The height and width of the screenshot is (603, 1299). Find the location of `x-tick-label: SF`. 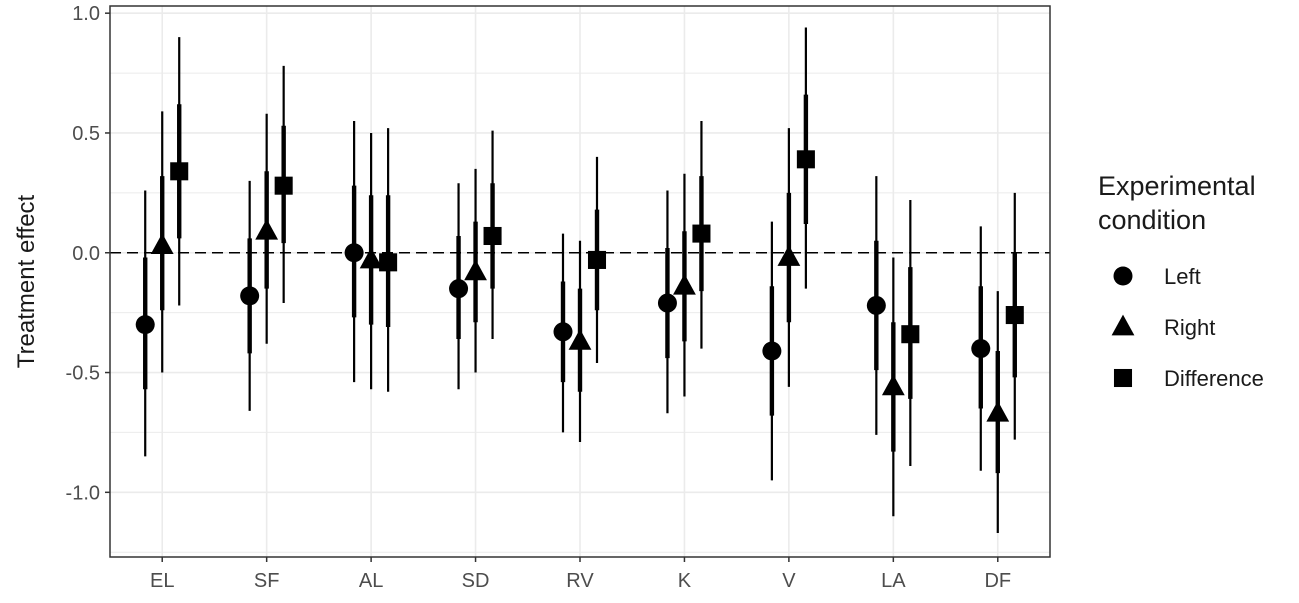

x-tick-label: SF is located at coordinates (267, 581).